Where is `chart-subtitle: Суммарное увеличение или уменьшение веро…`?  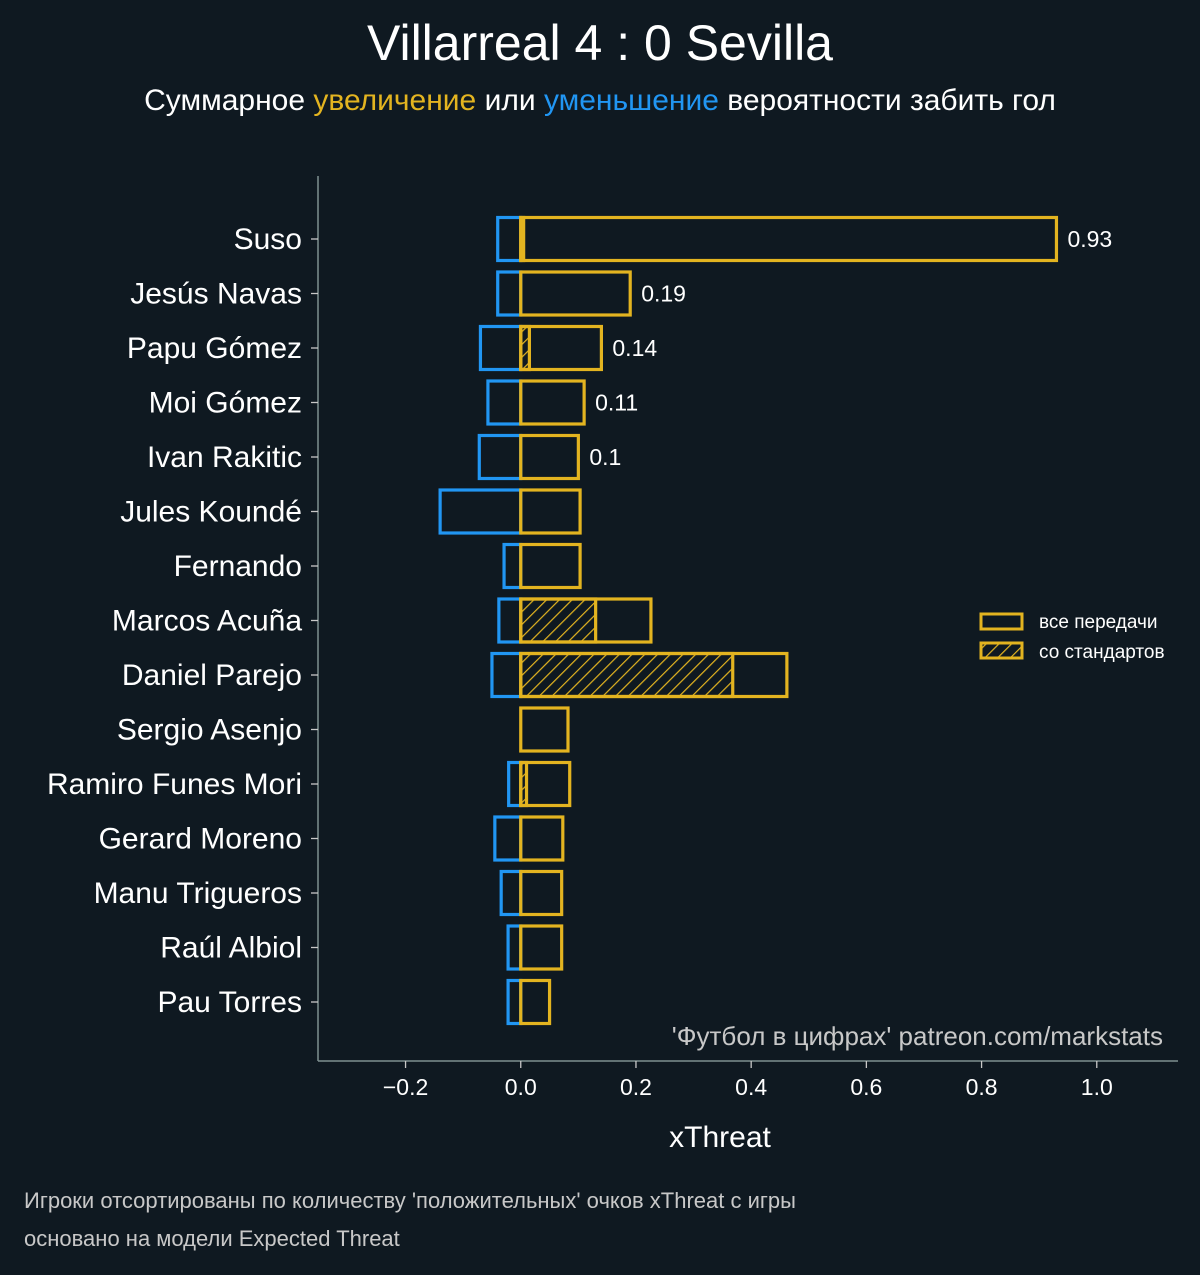
chart-subtitle: Суммарное увеличение или уменьшение веро… is located at coordinates (600, 101).